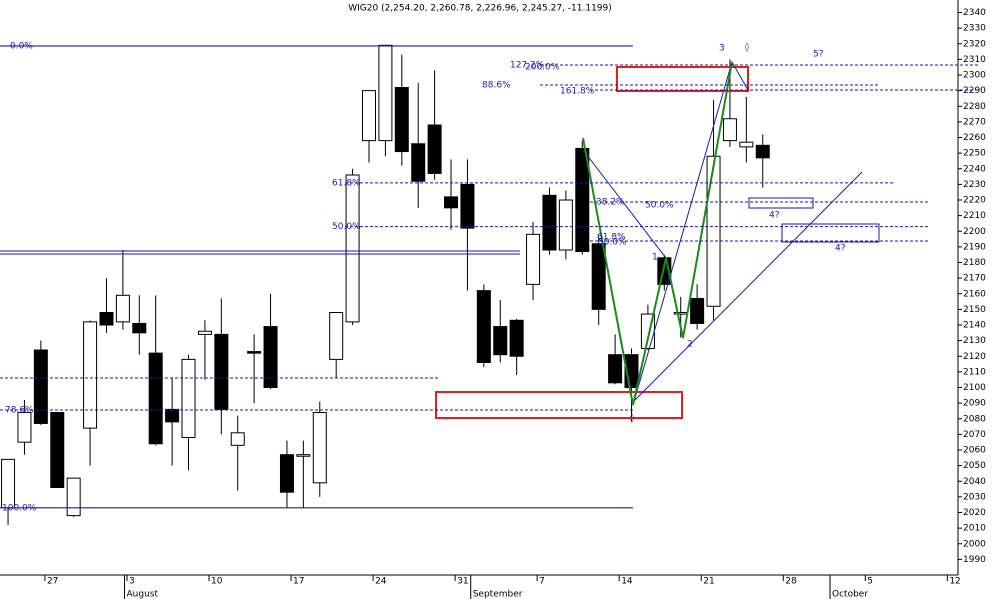 This screenshot has height=599, width=994. What do you see at coordinates (974, 279) in the screenshot?
I see `y-tick-label: 2170` at bounding box center [974, 279].